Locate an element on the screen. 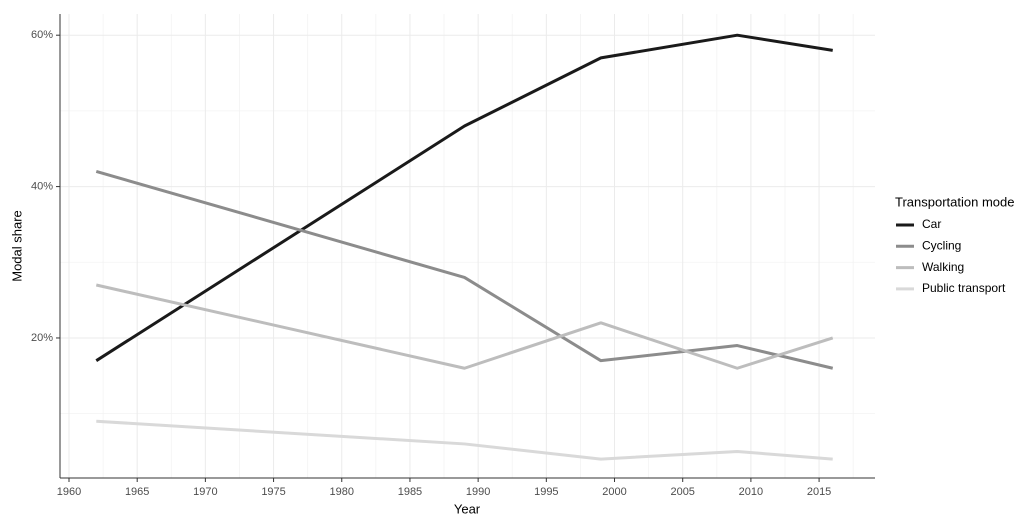 The height and width of the screenshot is (518, 1018). legend-text: Cycling is located at coordinates (941, 245).